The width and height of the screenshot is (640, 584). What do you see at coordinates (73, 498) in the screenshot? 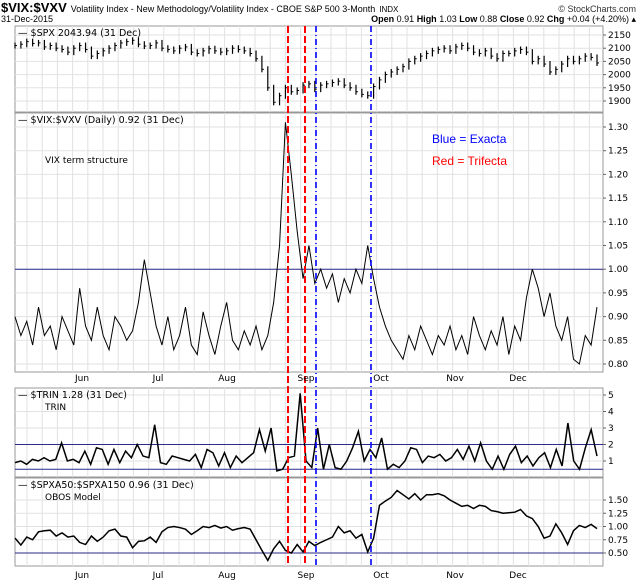
I see `panel-label: OBOS Model` at bounding box center [73, 498].